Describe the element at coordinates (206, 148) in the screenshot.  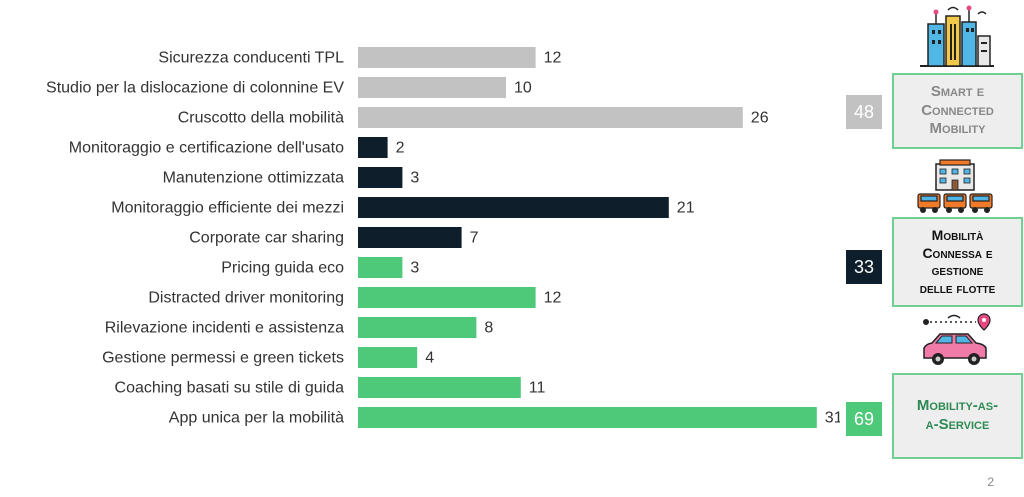
I see `category-label: Monitoraggio e certificazione dell'usato` at that location.